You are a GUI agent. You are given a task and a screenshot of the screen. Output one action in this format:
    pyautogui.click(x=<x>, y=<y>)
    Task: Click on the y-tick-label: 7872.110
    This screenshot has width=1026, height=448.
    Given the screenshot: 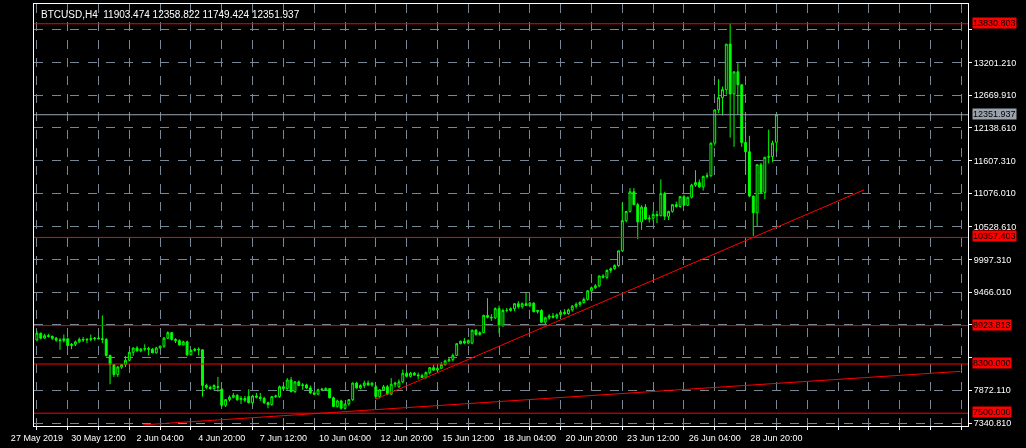 What is the action you would take?
    pyautogui.click(x=992, y=390)
    